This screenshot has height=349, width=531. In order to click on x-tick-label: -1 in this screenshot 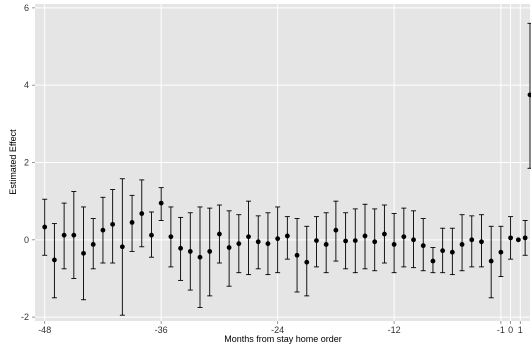, I will do `click(501, 330)`.